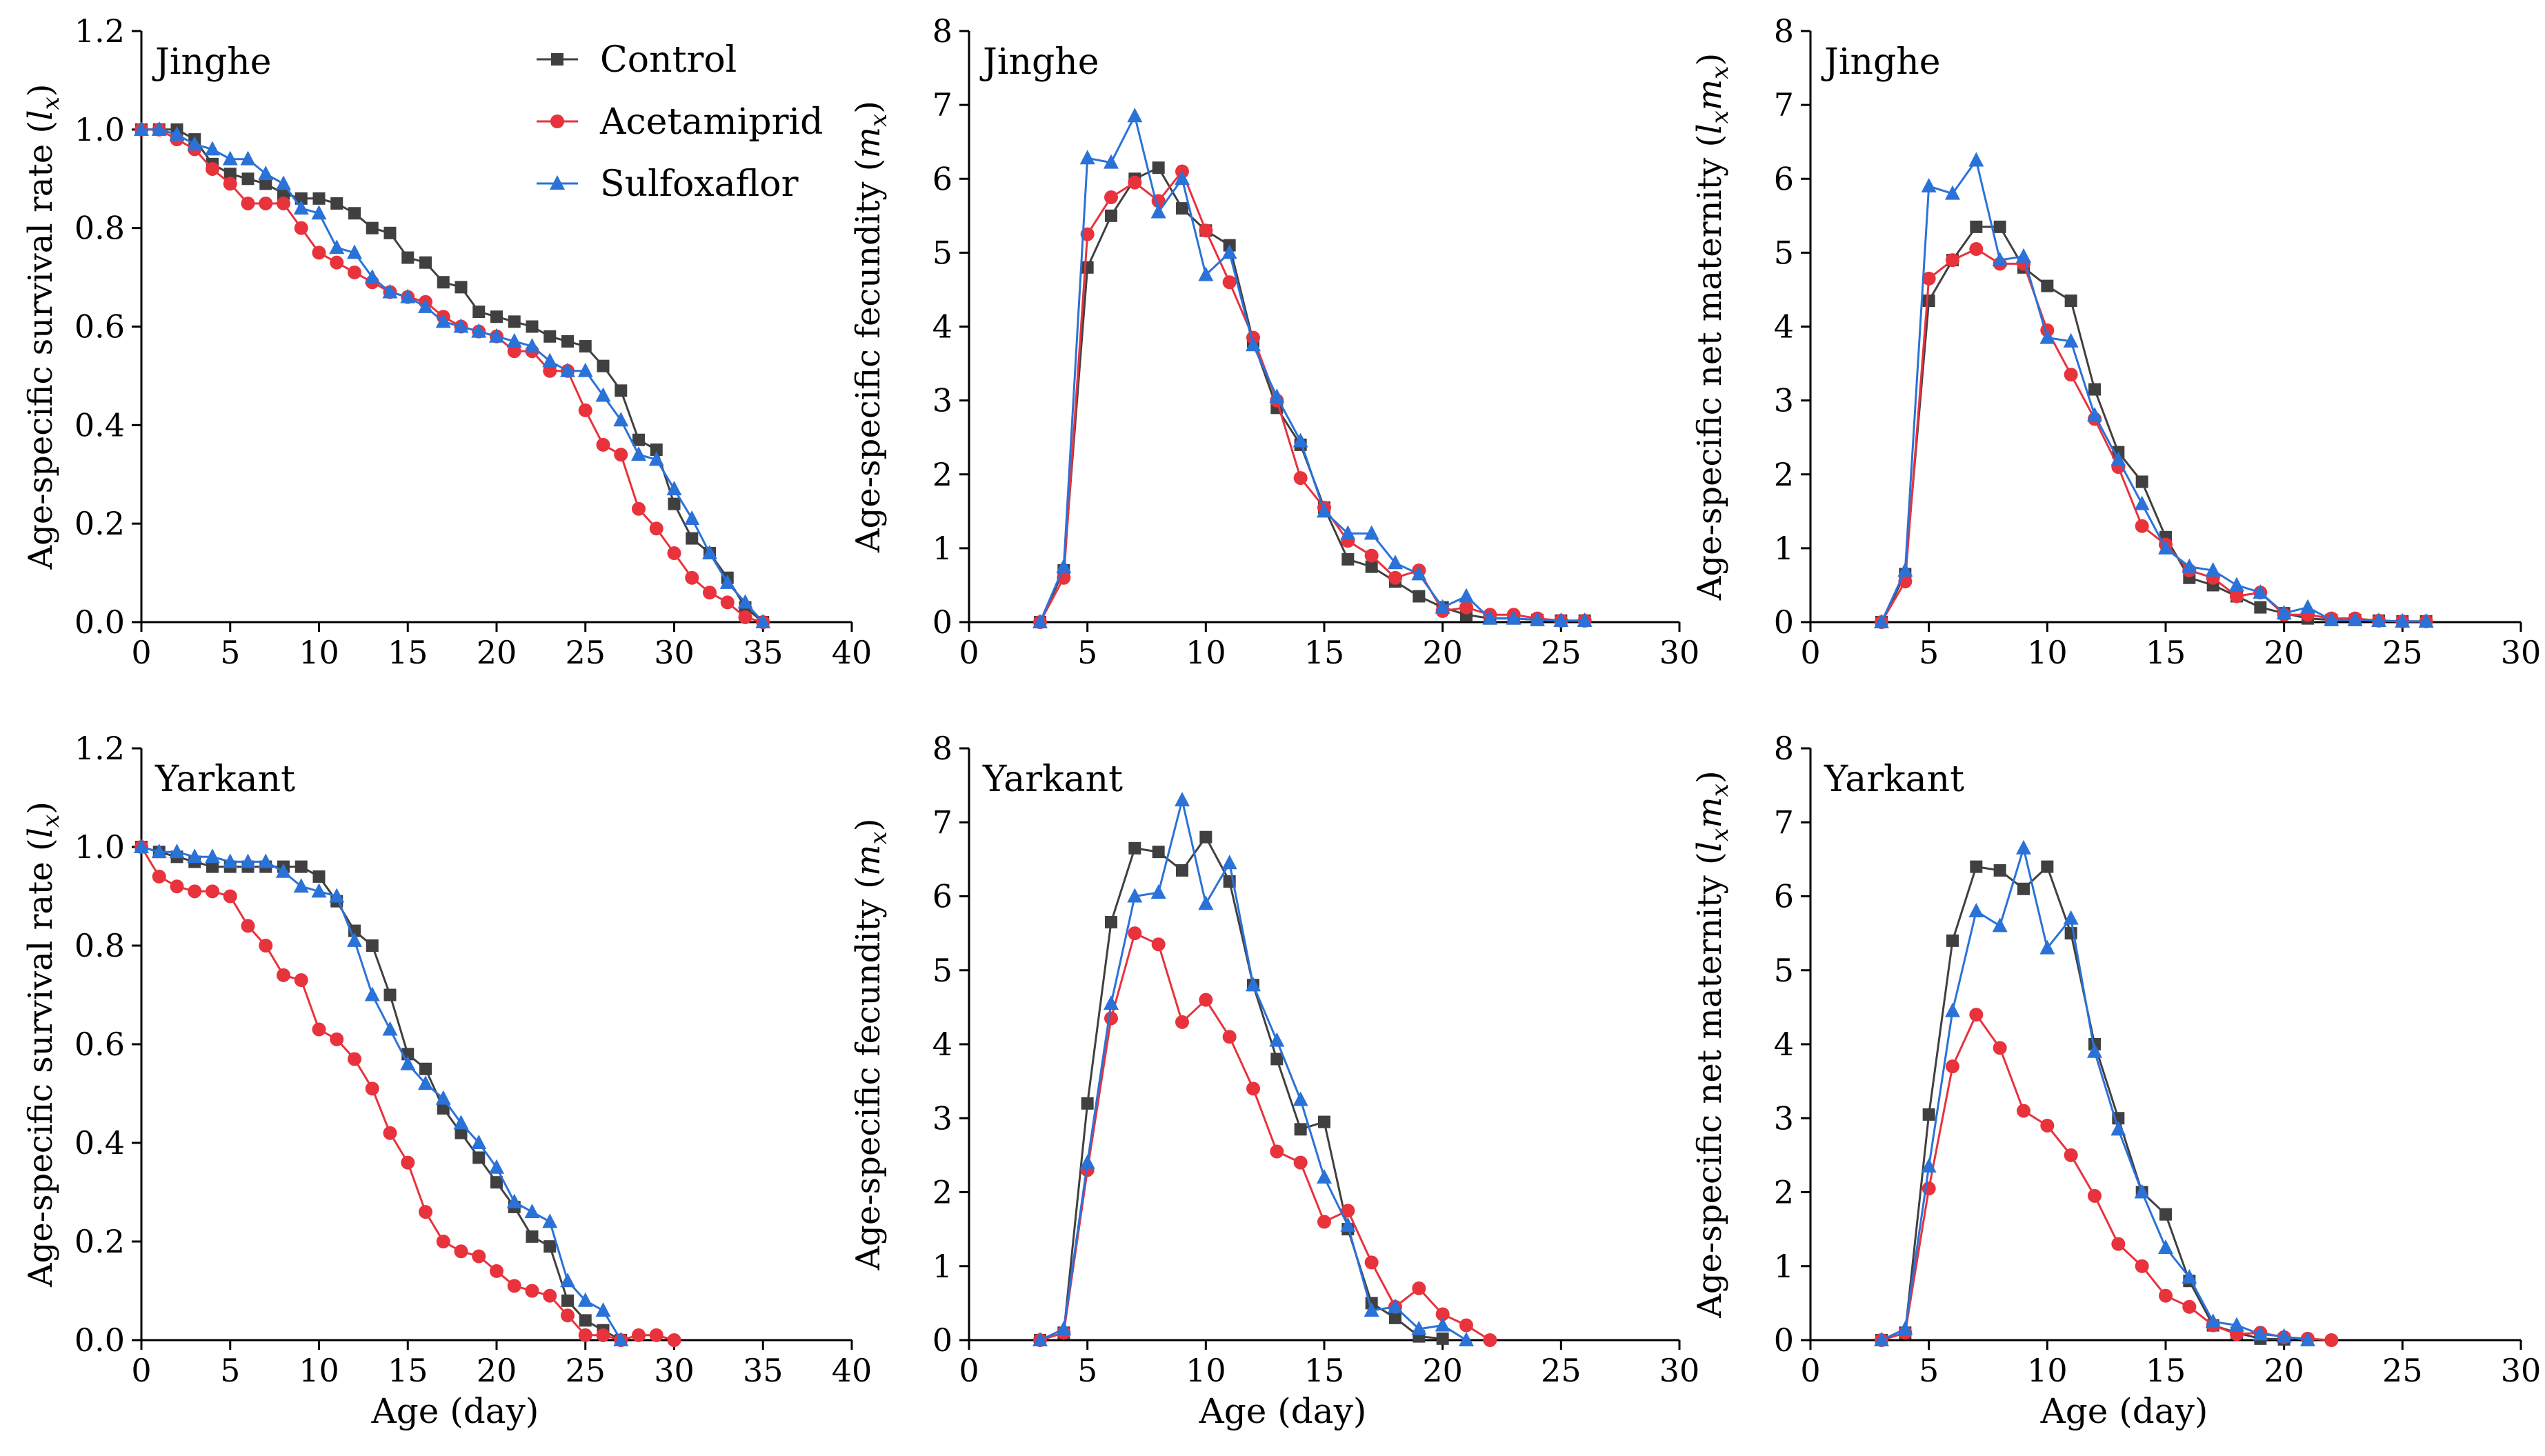 Image resolution: width=2545 pixels, height=1456 pixels. I want to click on location-label: Yarkant, so click(1894, 779).